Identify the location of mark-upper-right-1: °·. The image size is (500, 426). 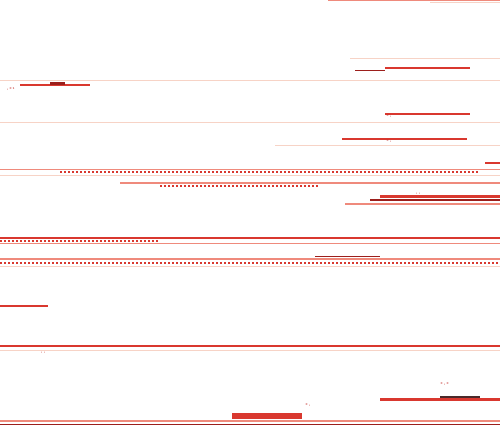
(389, 117).